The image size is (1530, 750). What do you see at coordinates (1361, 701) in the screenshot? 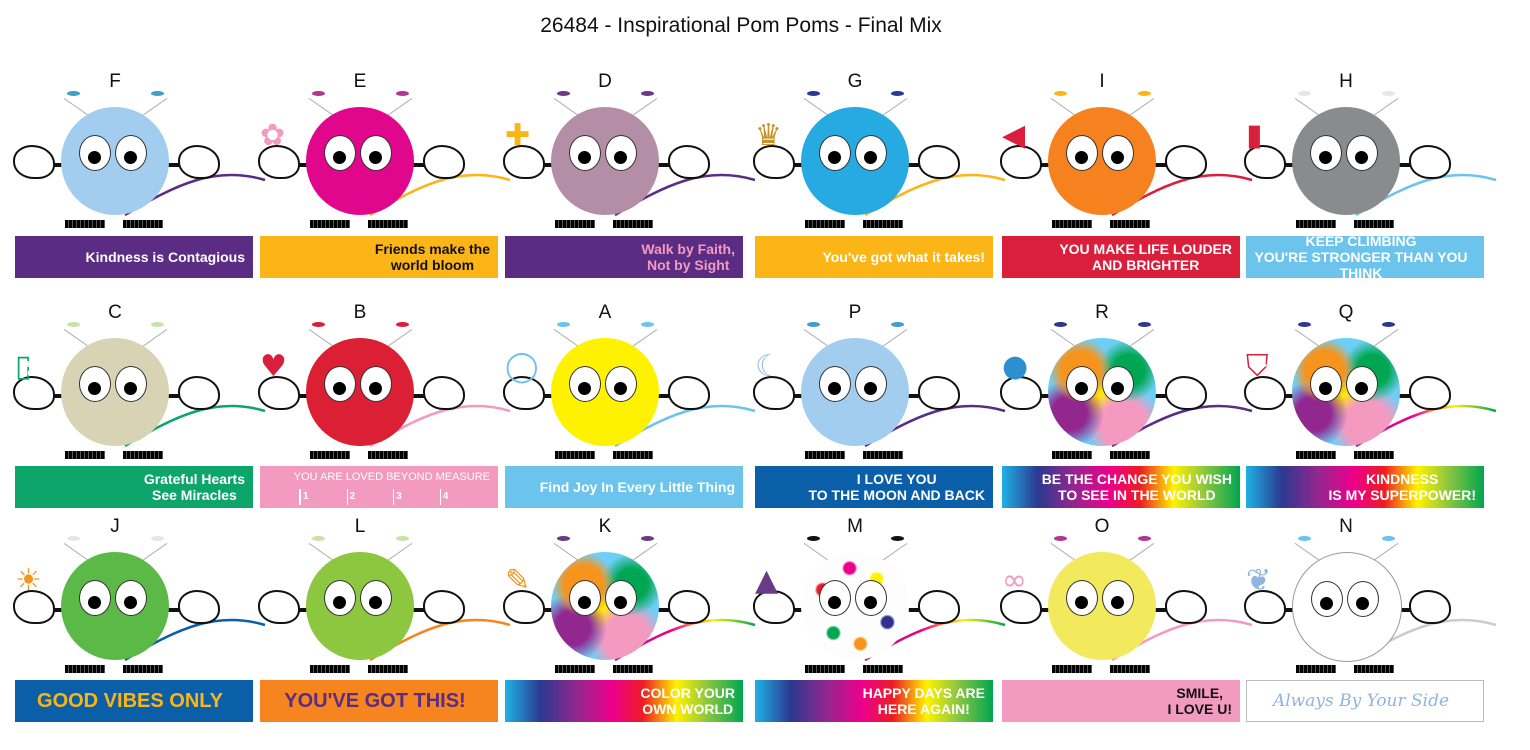
I see `banner-text: Always By Your Side` at bounding box center [1361, 701].